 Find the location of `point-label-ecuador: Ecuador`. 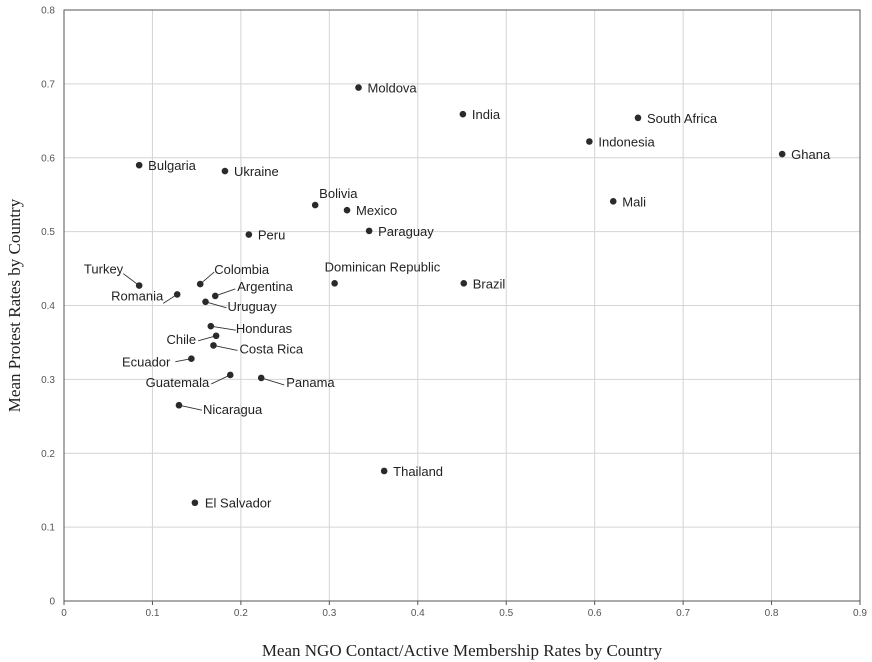

point-label-ecuador: Ecuador is located at coordinates (146, 362).